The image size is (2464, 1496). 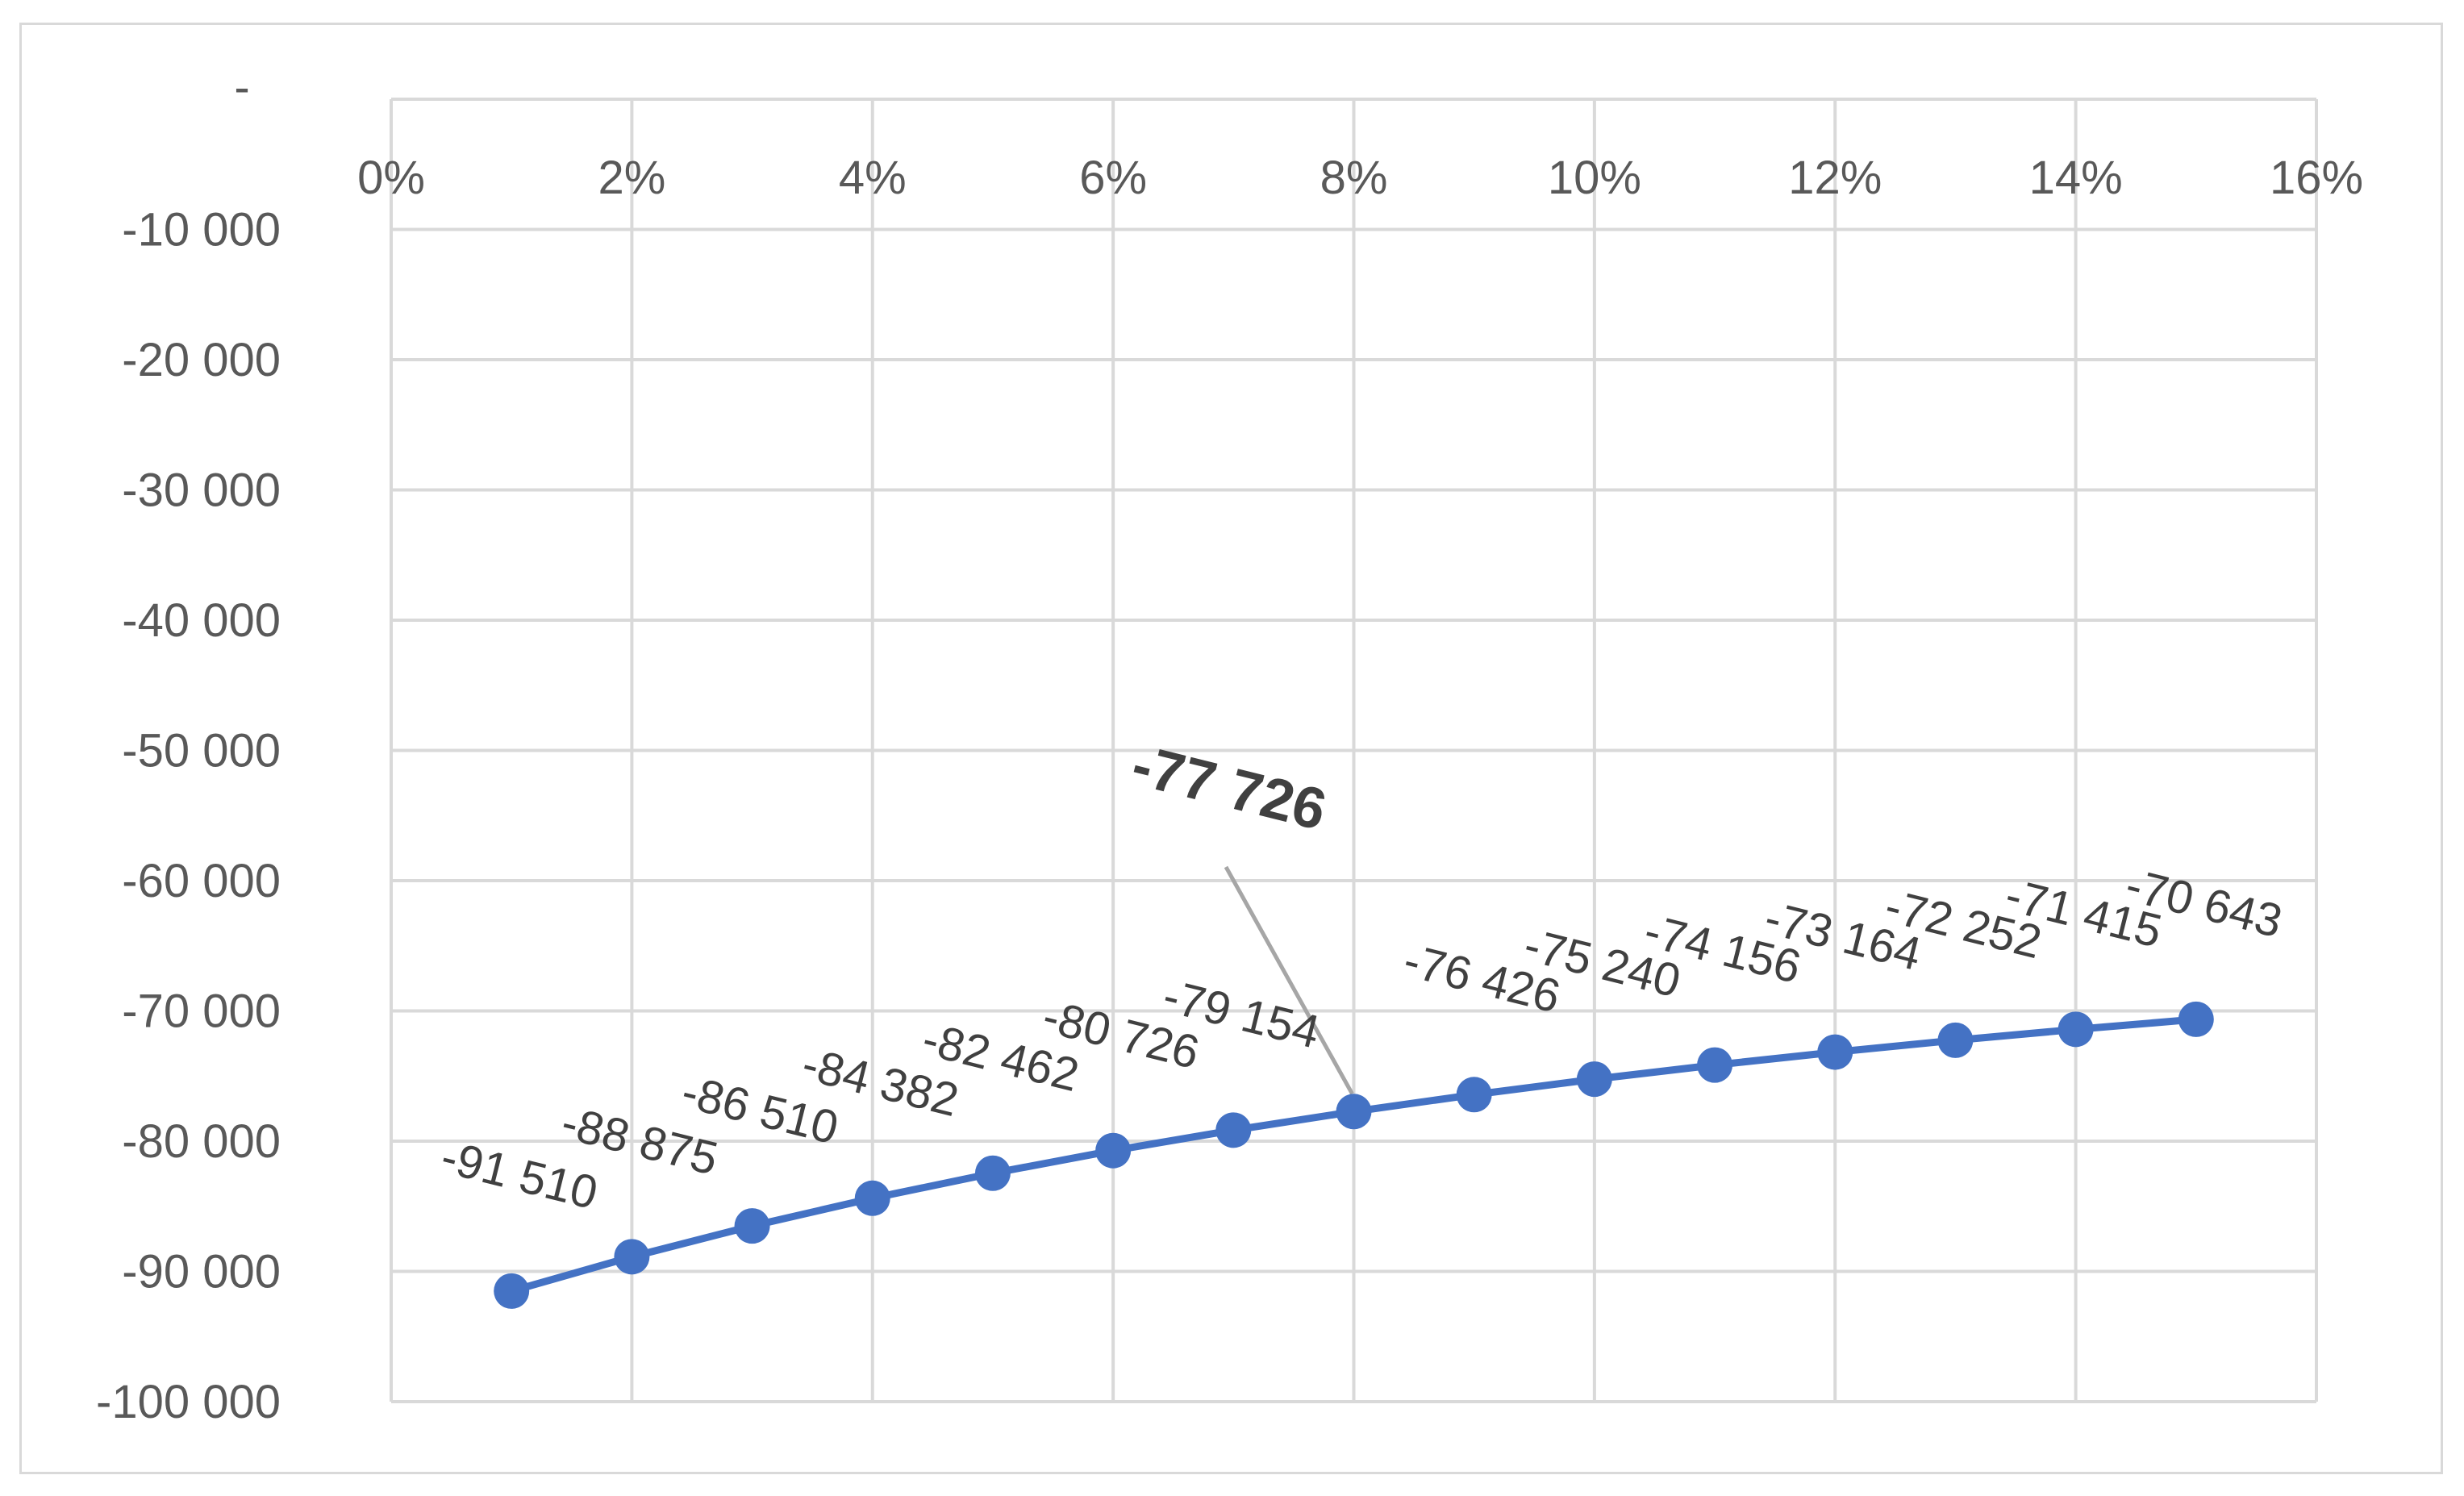 What do you see at coordinates (1289, 980) in the screenshot?
I see `leader-line` at bounding box center [1289, 980].